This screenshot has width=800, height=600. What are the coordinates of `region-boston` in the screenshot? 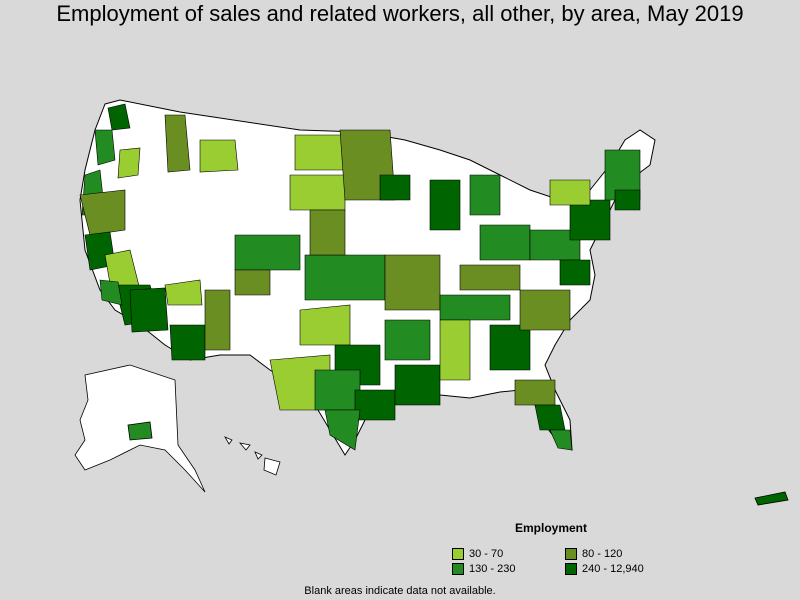 It's located at (627, 200).